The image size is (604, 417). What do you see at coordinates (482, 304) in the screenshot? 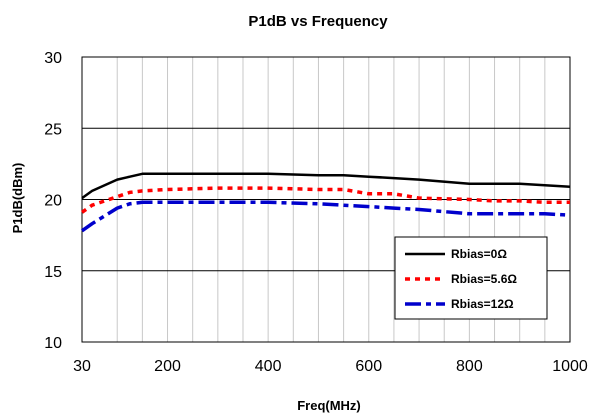
I see `legend-label-3: Rbias=12Ω` at bounding box center [482, 304].